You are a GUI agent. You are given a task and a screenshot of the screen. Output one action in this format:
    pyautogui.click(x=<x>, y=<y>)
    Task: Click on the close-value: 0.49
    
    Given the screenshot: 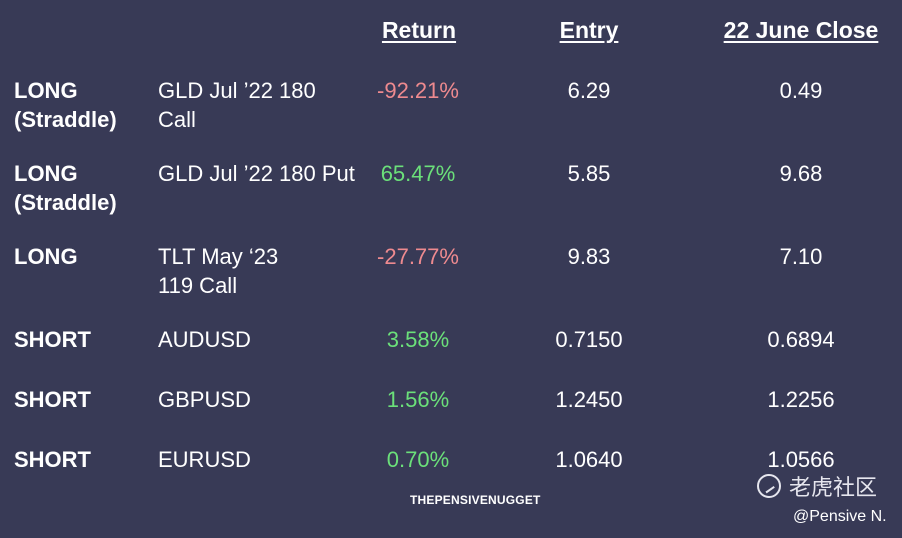 What is the action you would take?
    pyautogui.click(x=801, y=90)
    